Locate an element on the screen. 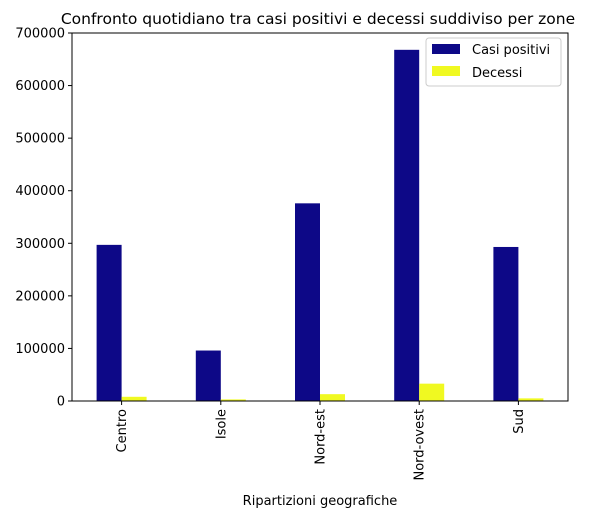 The width and height of the screenshot is (605, 517). bar-decessi-centro is located at coordinates (134, 398).